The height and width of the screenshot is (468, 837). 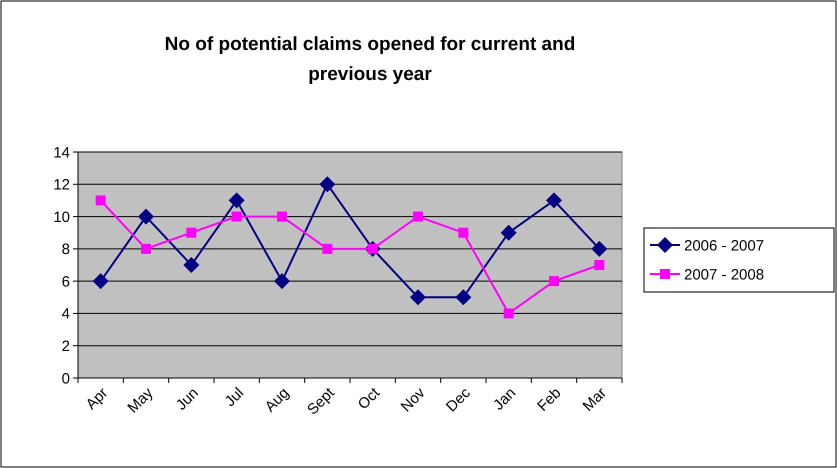 What do you see at coordinates (595, 399) in the screenshot?
I see `x-tick-label: Mar` at bounding box center [595, 399].